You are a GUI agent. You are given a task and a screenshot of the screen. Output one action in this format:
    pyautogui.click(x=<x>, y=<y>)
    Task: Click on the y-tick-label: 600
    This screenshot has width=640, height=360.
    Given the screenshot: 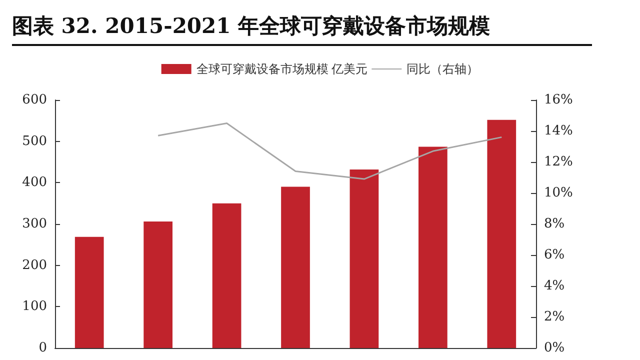 What is the action you would take?
    pyautogui.click(x=34, y=100)
    